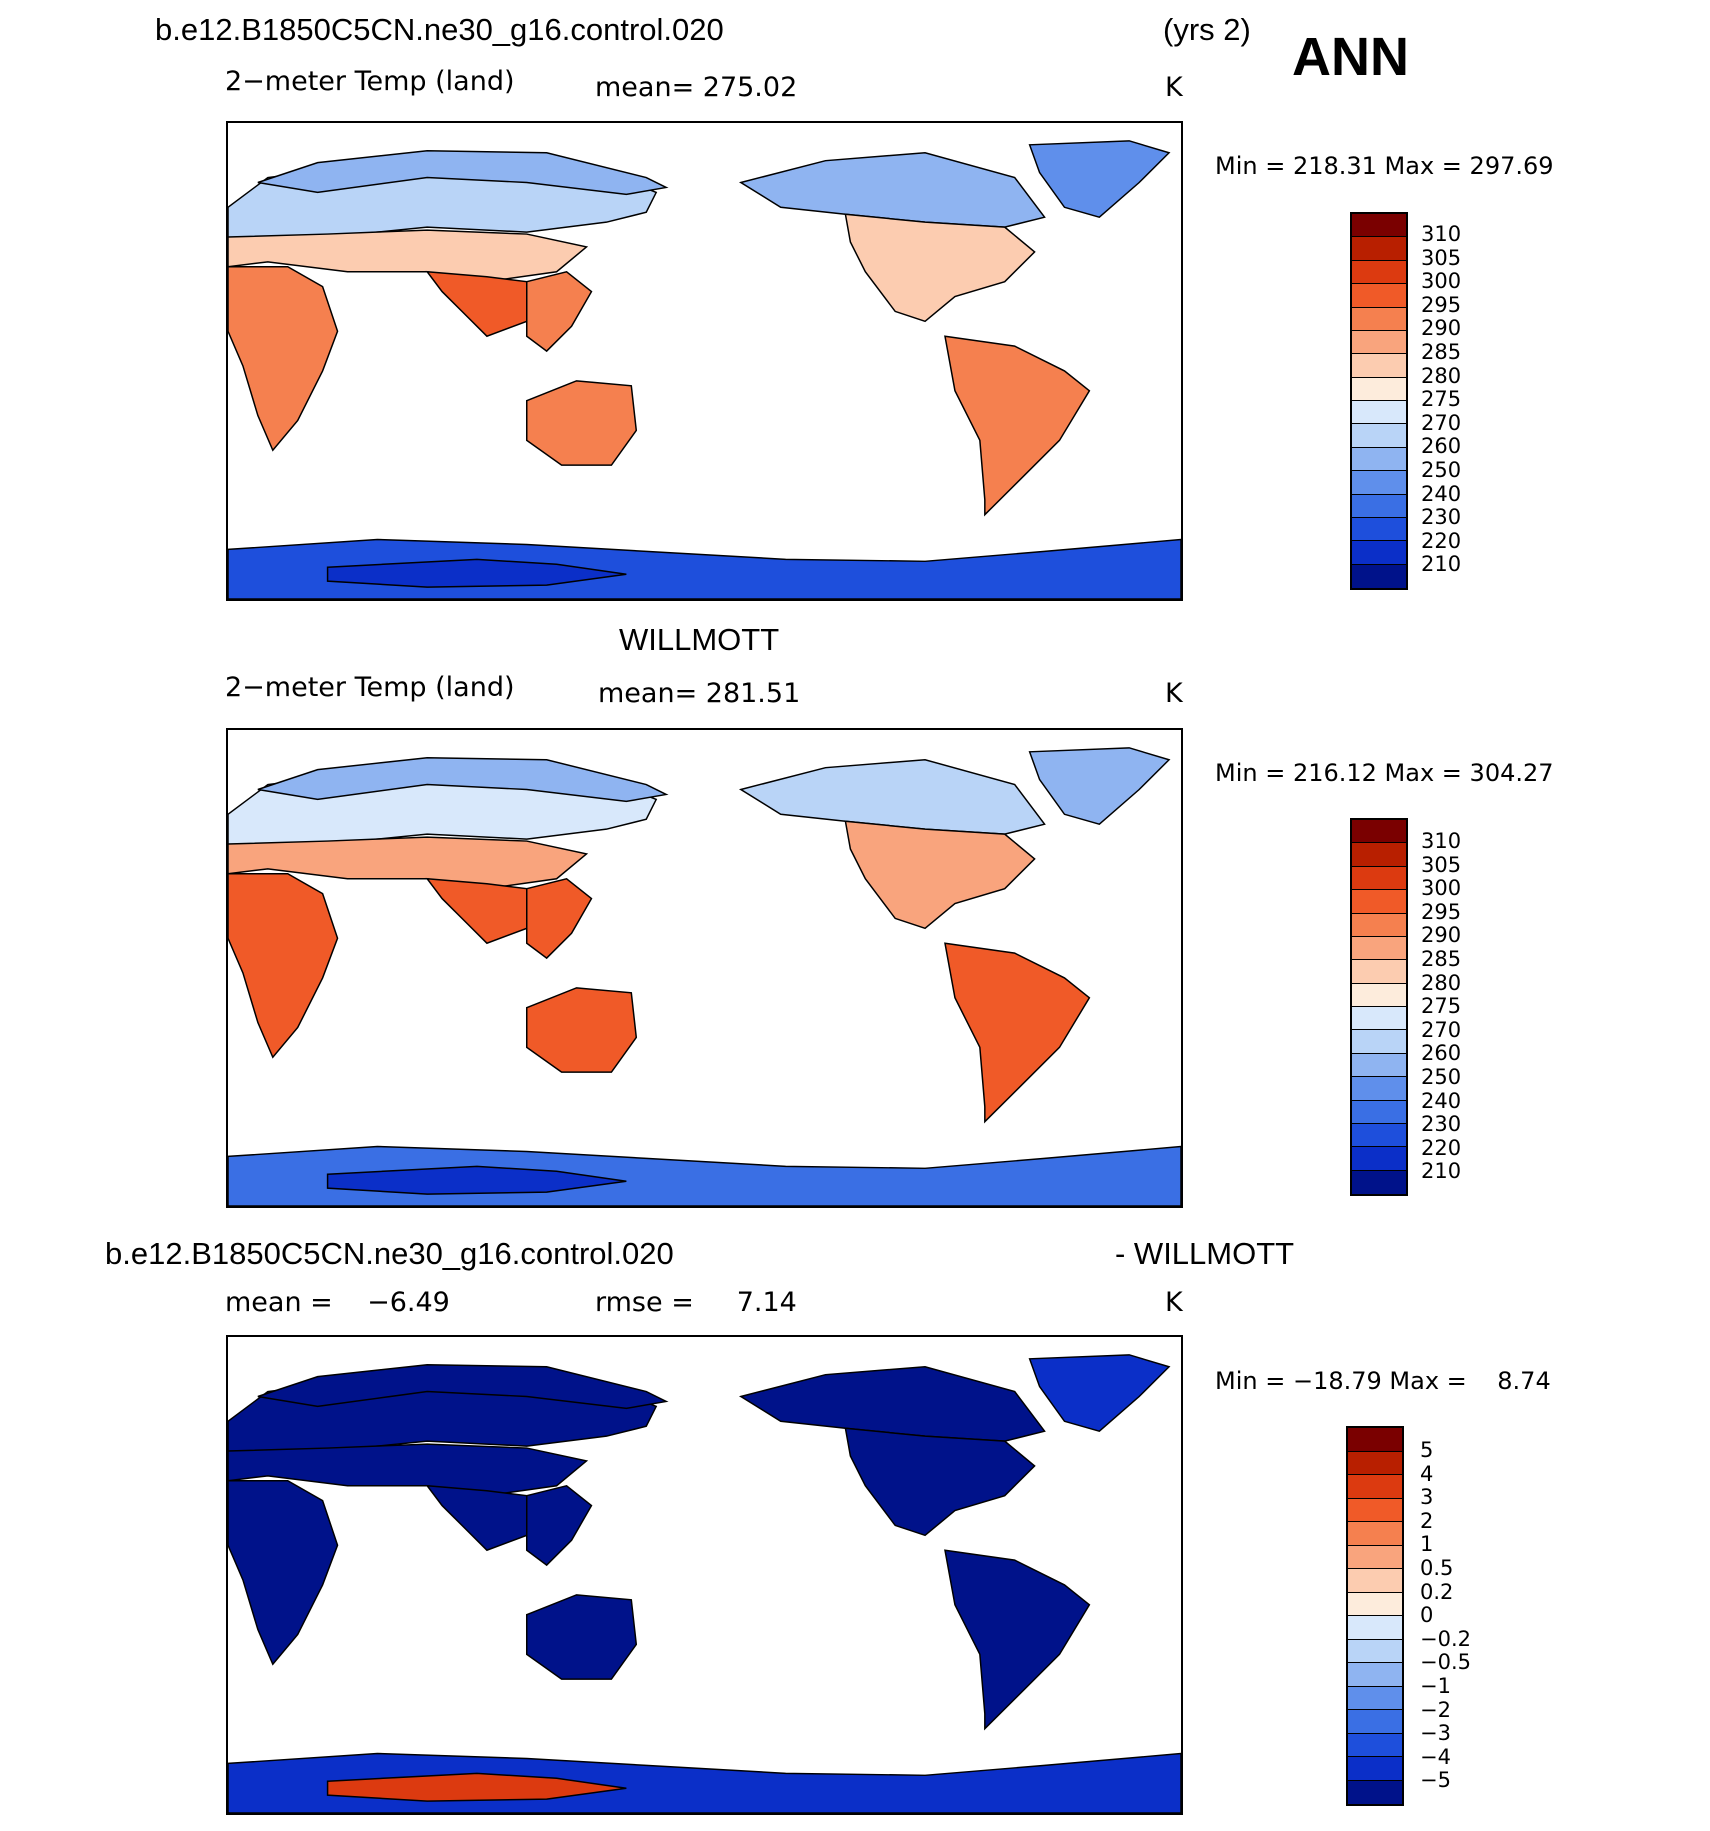  I want to click on colorbar-tick-label: 0, so click(1427, 1615).